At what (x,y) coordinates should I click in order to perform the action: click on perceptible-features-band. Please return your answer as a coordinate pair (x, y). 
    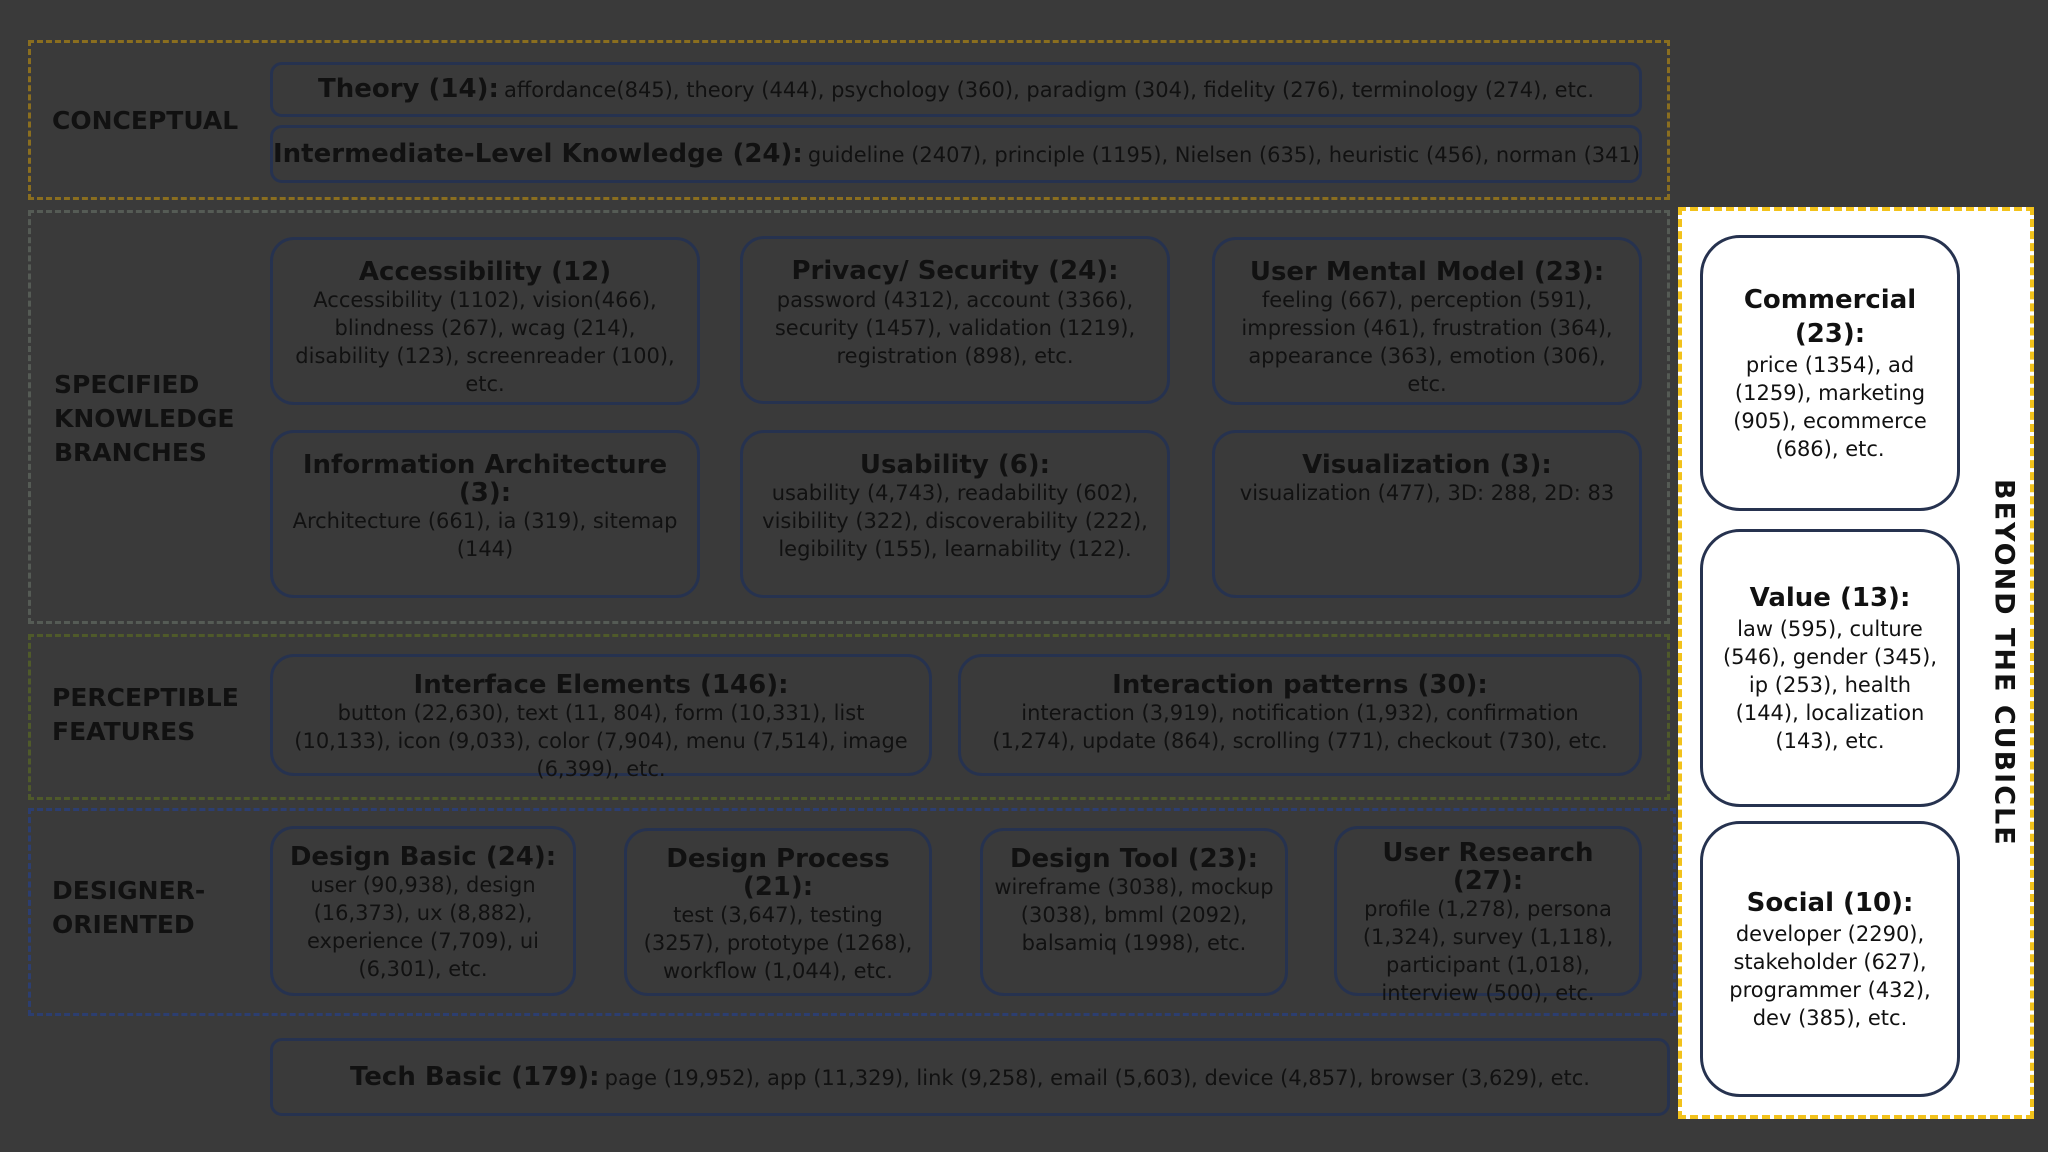
    Looking at the image, I should click on (849, 717).